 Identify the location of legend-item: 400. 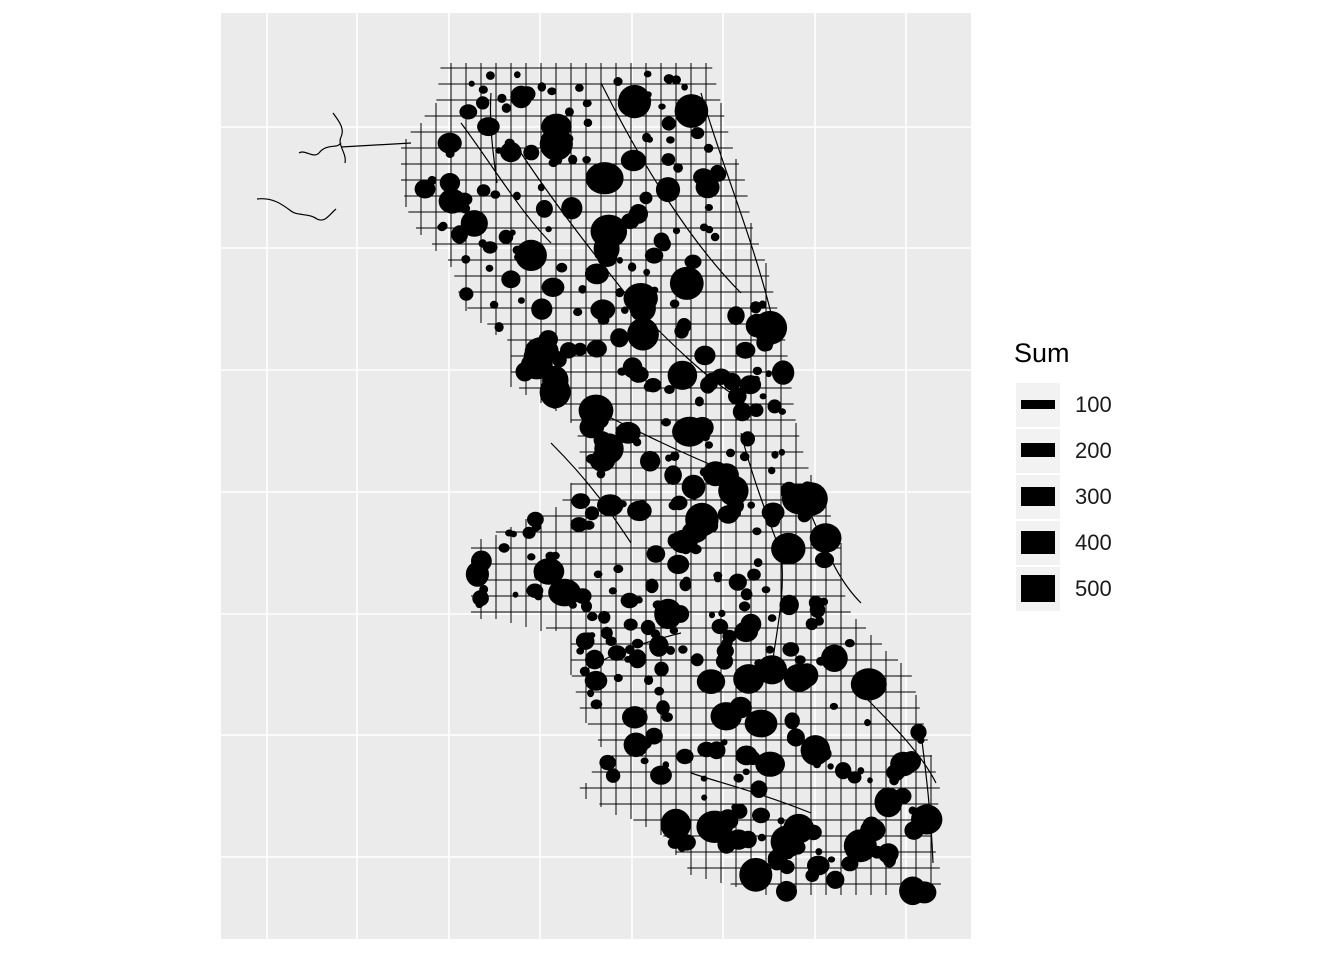
(1086, 543).